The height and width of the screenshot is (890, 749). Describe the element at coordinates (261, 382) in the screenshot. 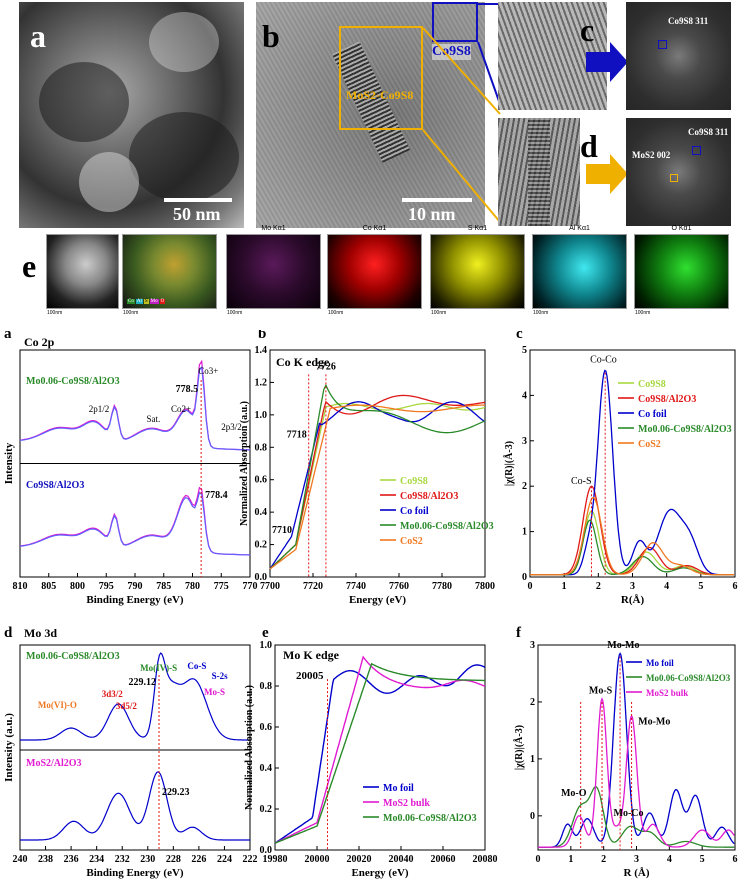

I see `plot-b-ytick-label: 1.2` at that location.